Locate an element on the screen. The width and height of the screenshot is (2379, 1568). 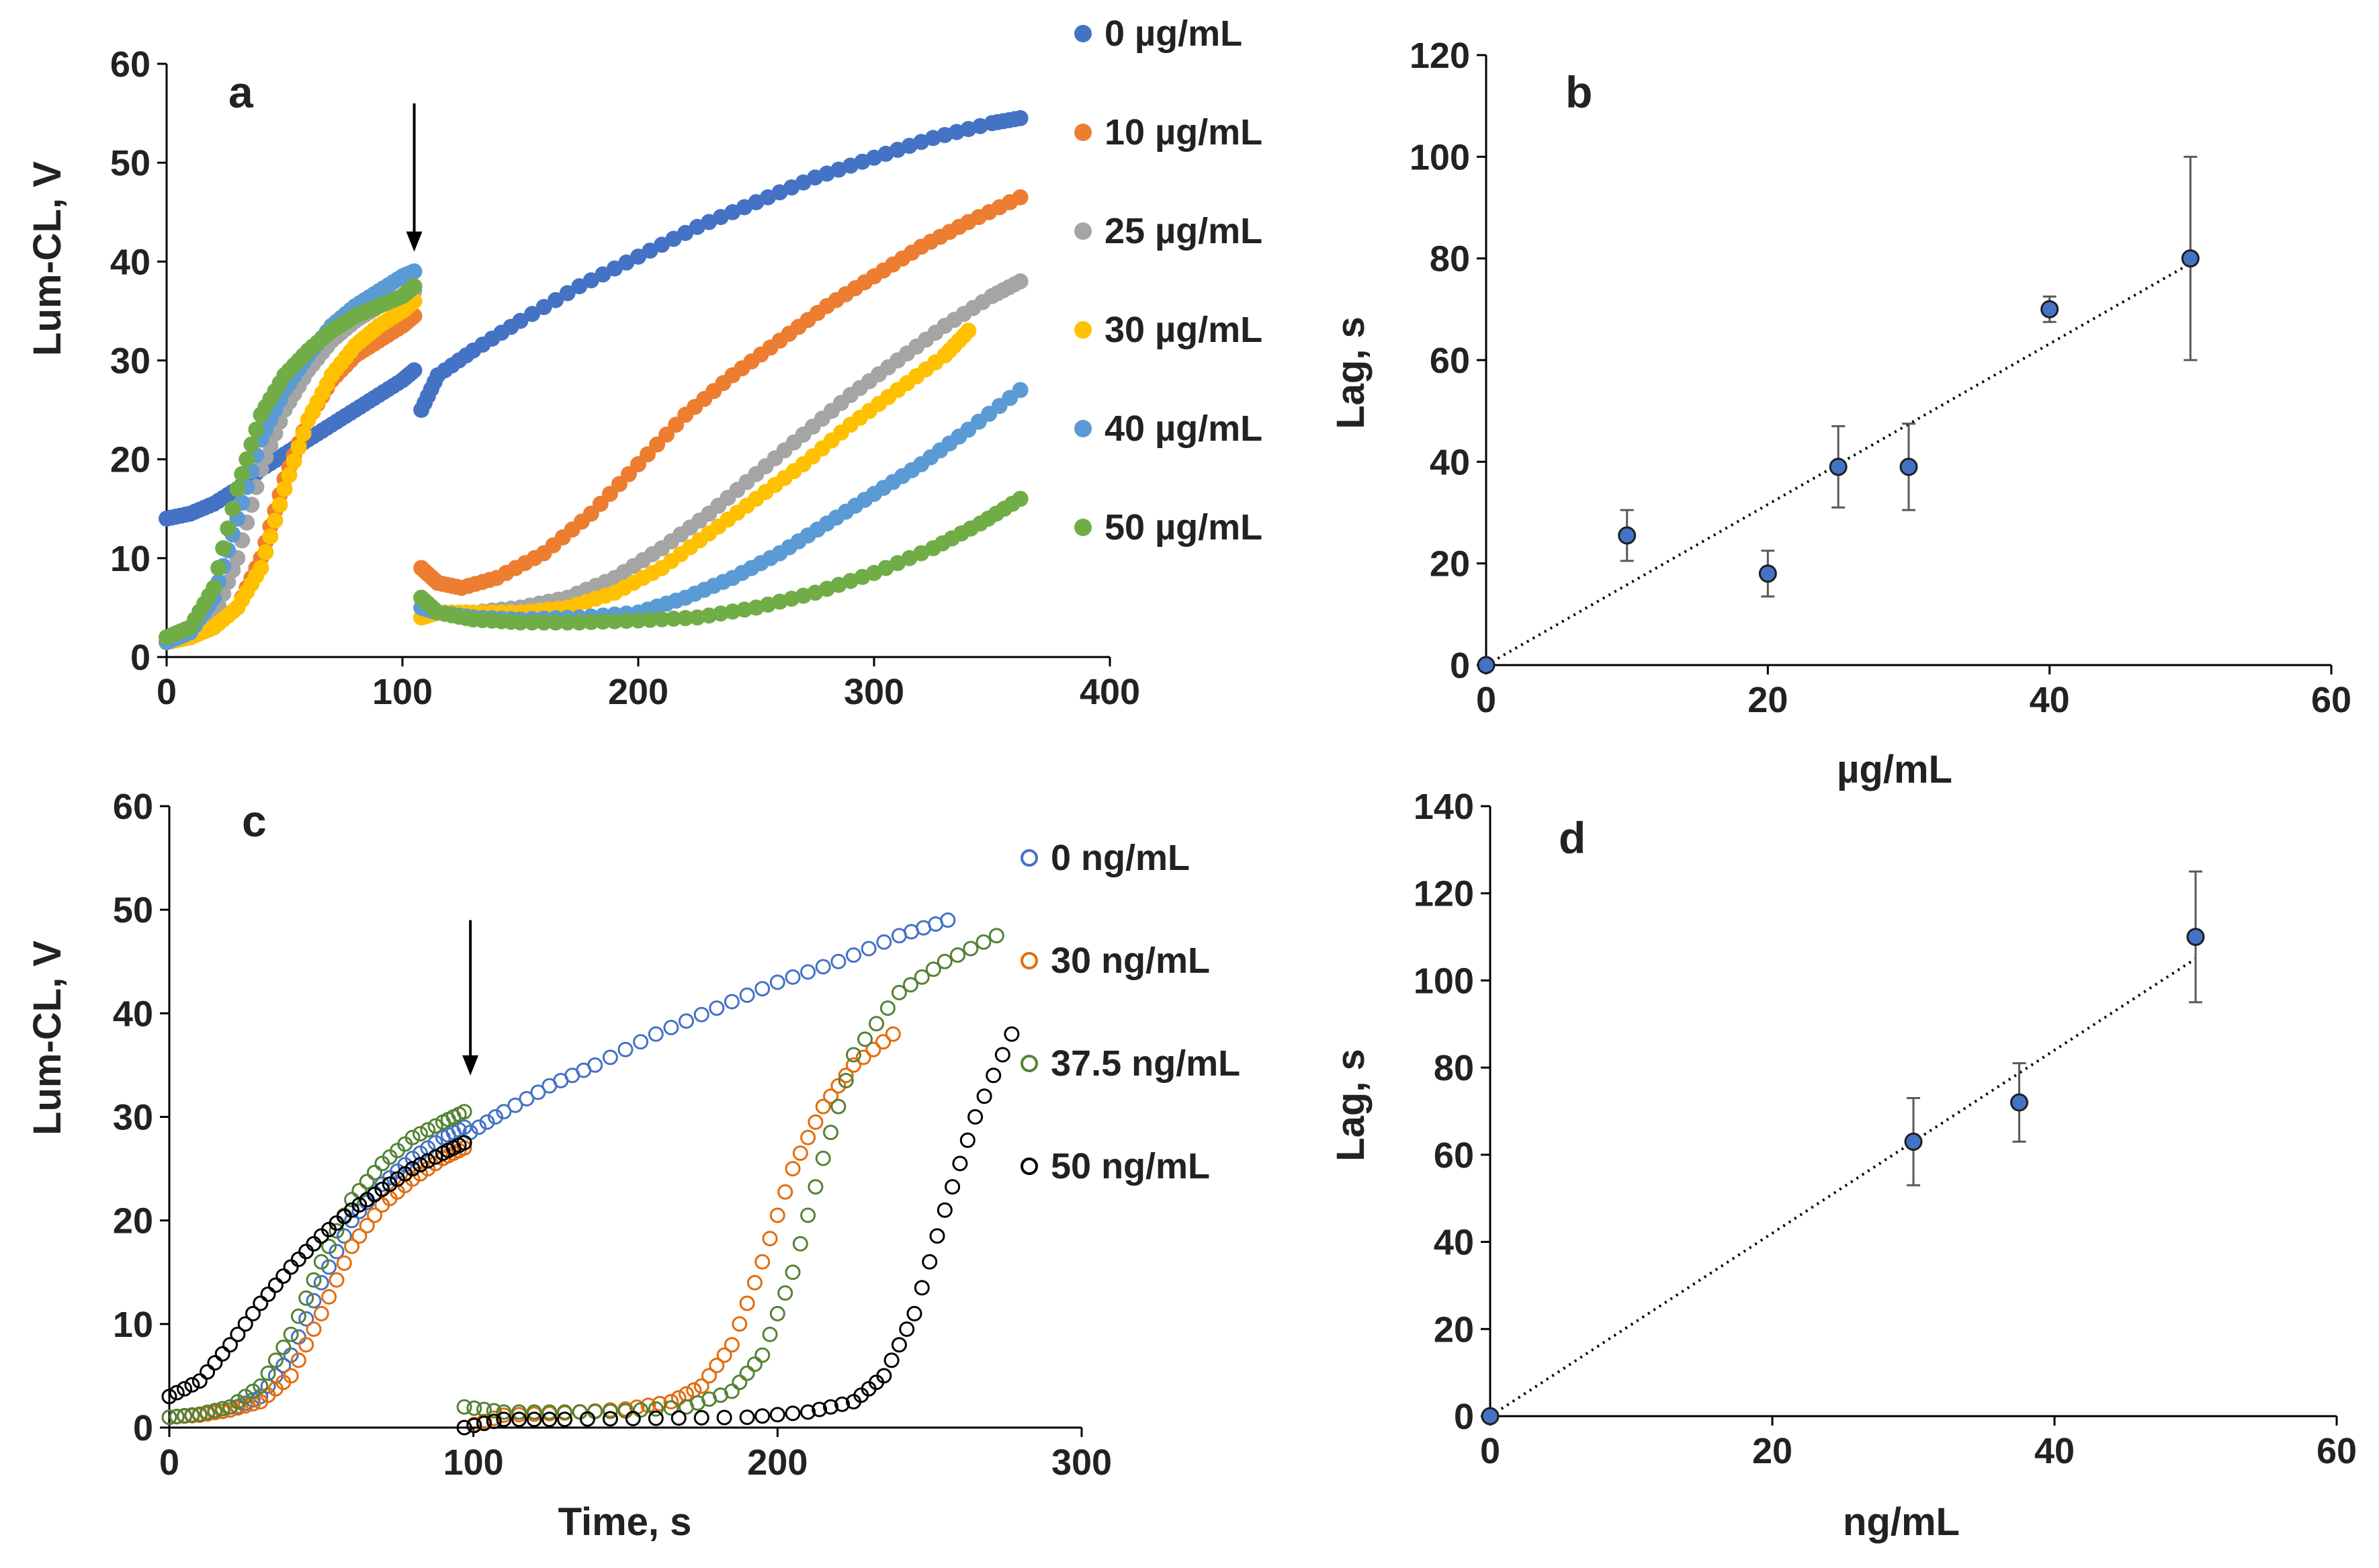
panel-b-y-tick-label: 0 is located at coordinates (1460, 666).